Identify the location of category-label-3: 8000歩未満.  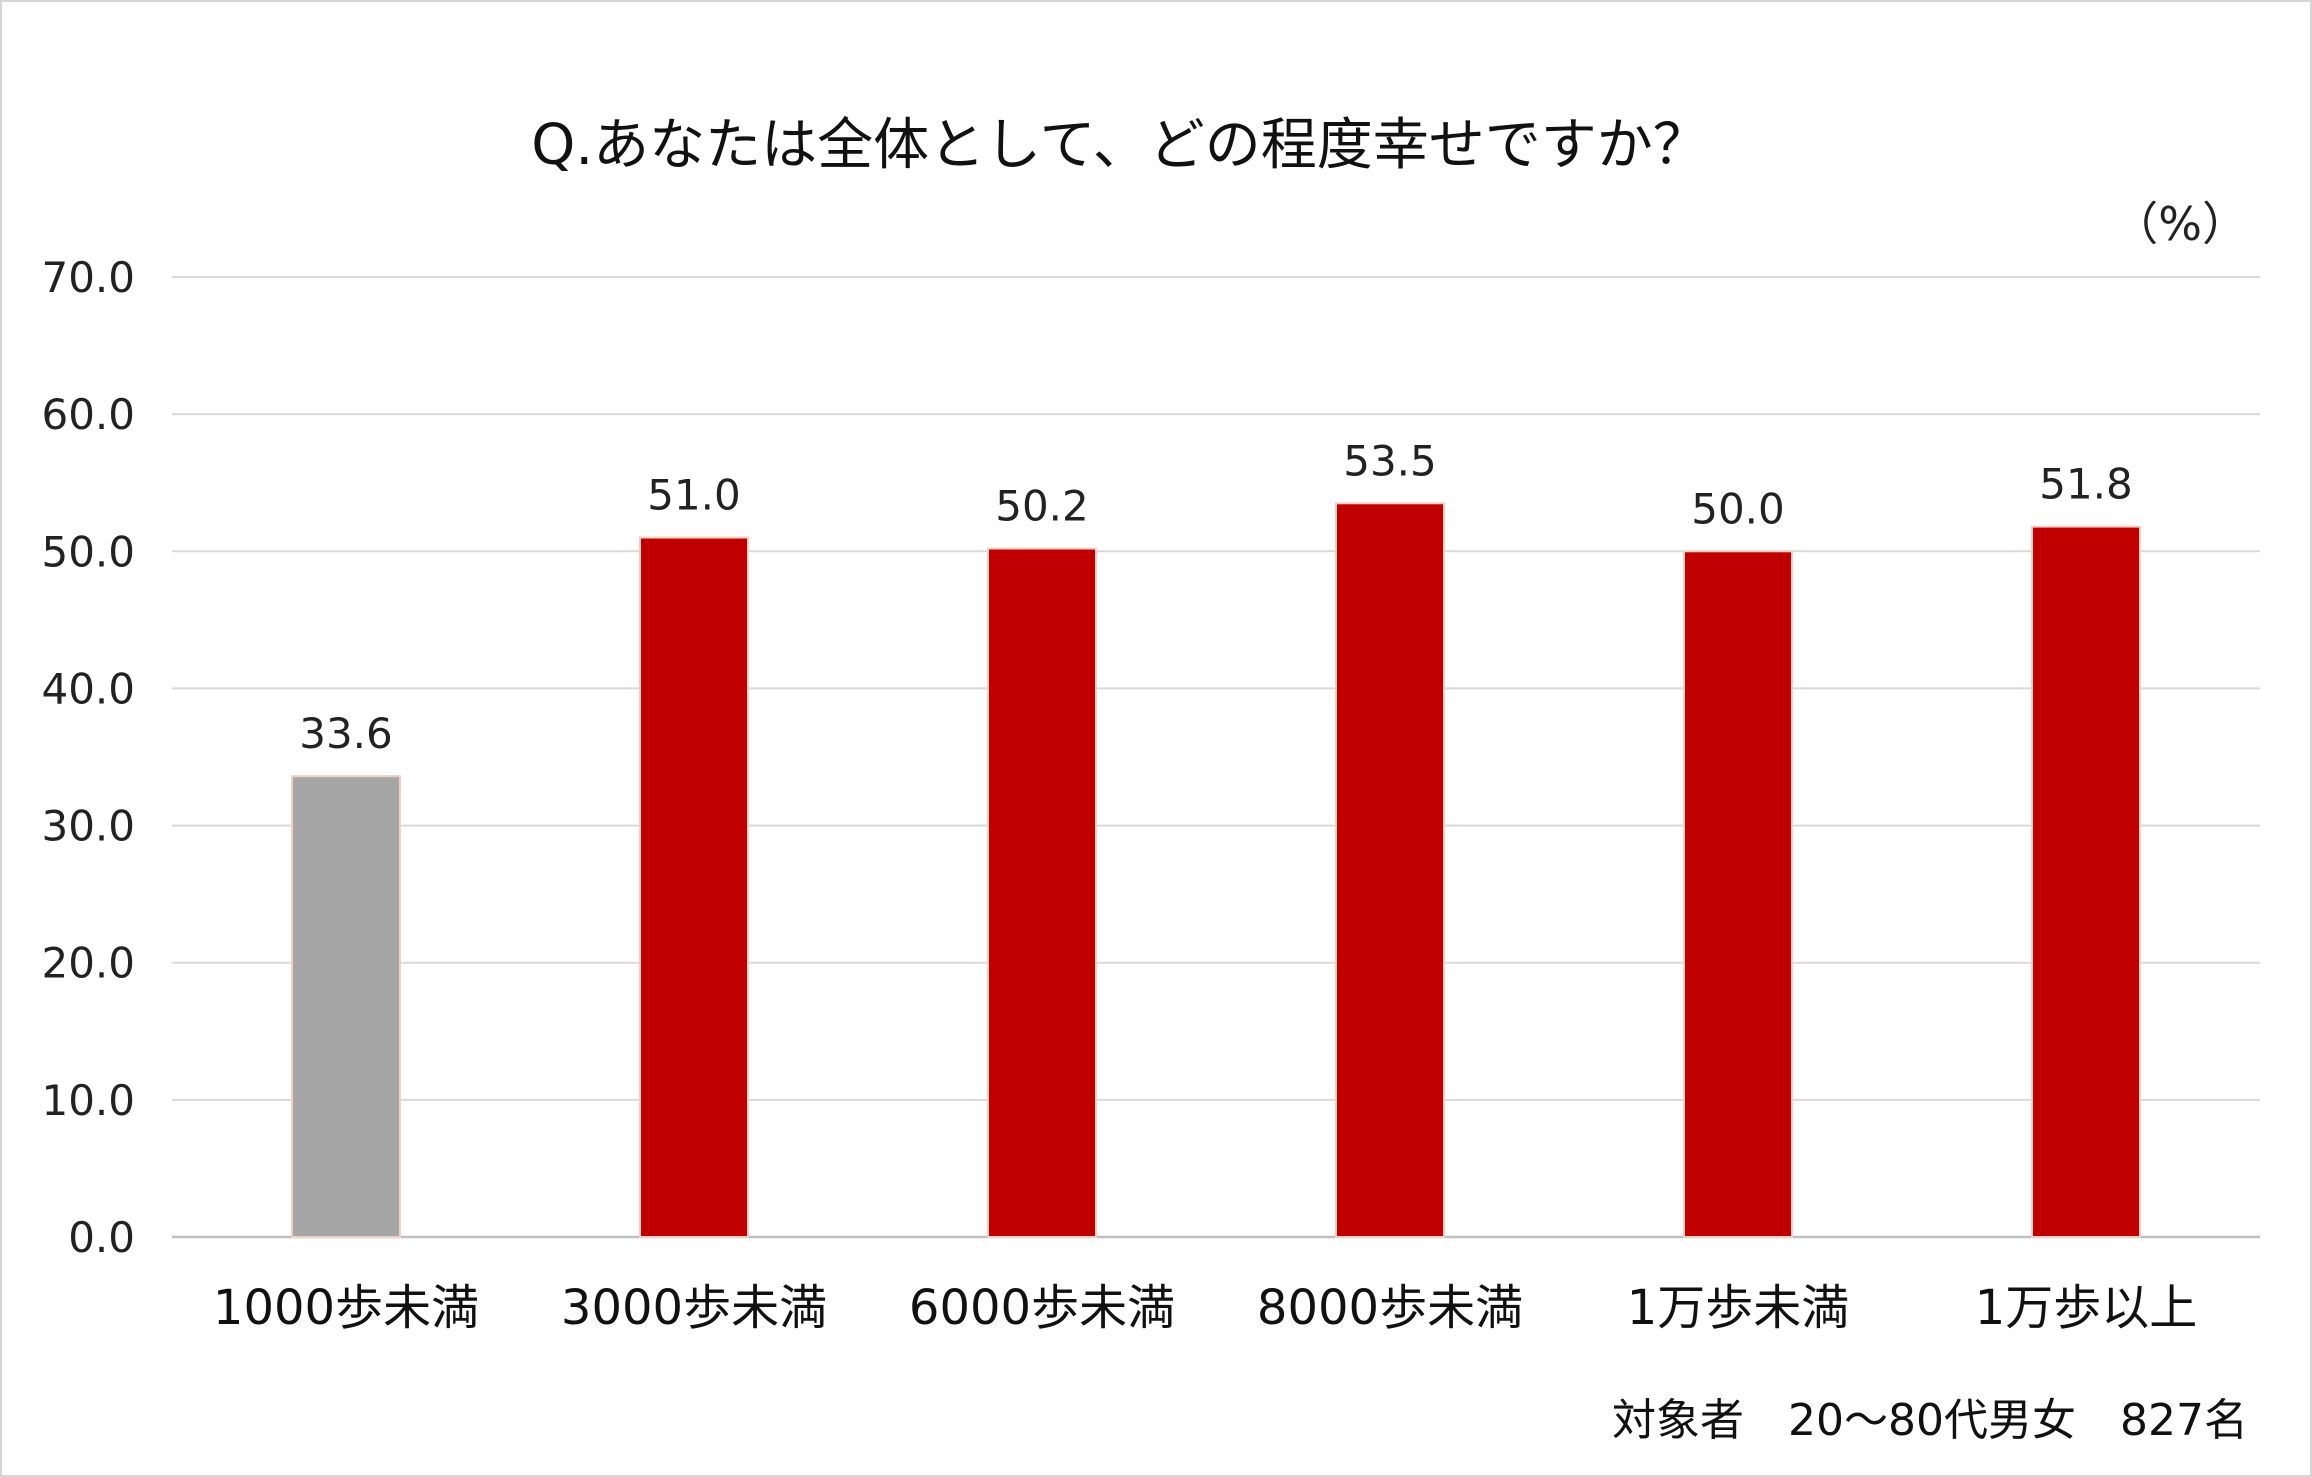
(1390, 1308).